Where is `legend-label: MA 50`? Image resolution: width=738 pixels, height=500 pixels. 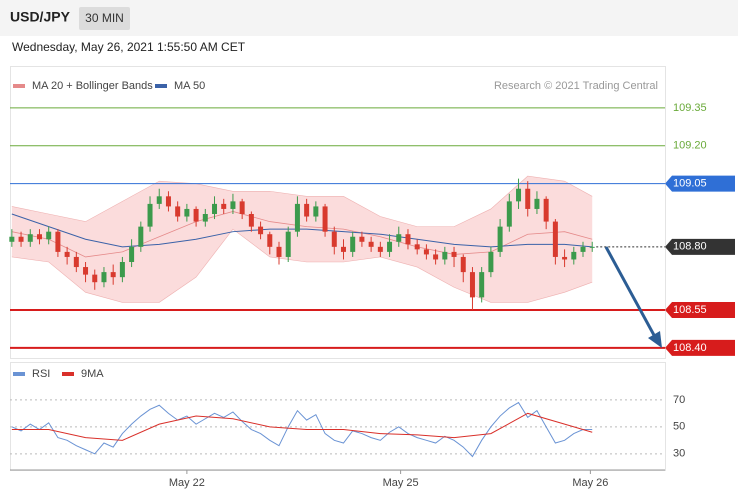
legend-label: MA 50 is located at coordinates (189, 86).